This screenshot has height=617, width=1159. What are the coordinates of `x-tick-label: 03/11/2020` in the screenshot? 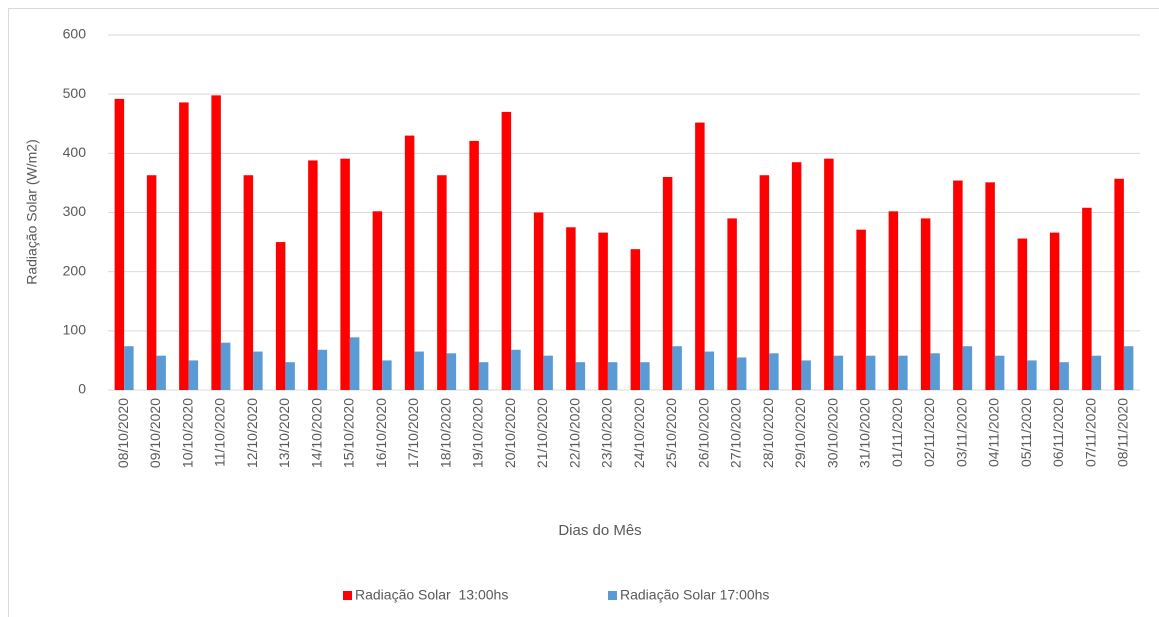 It's located at (961, 432).